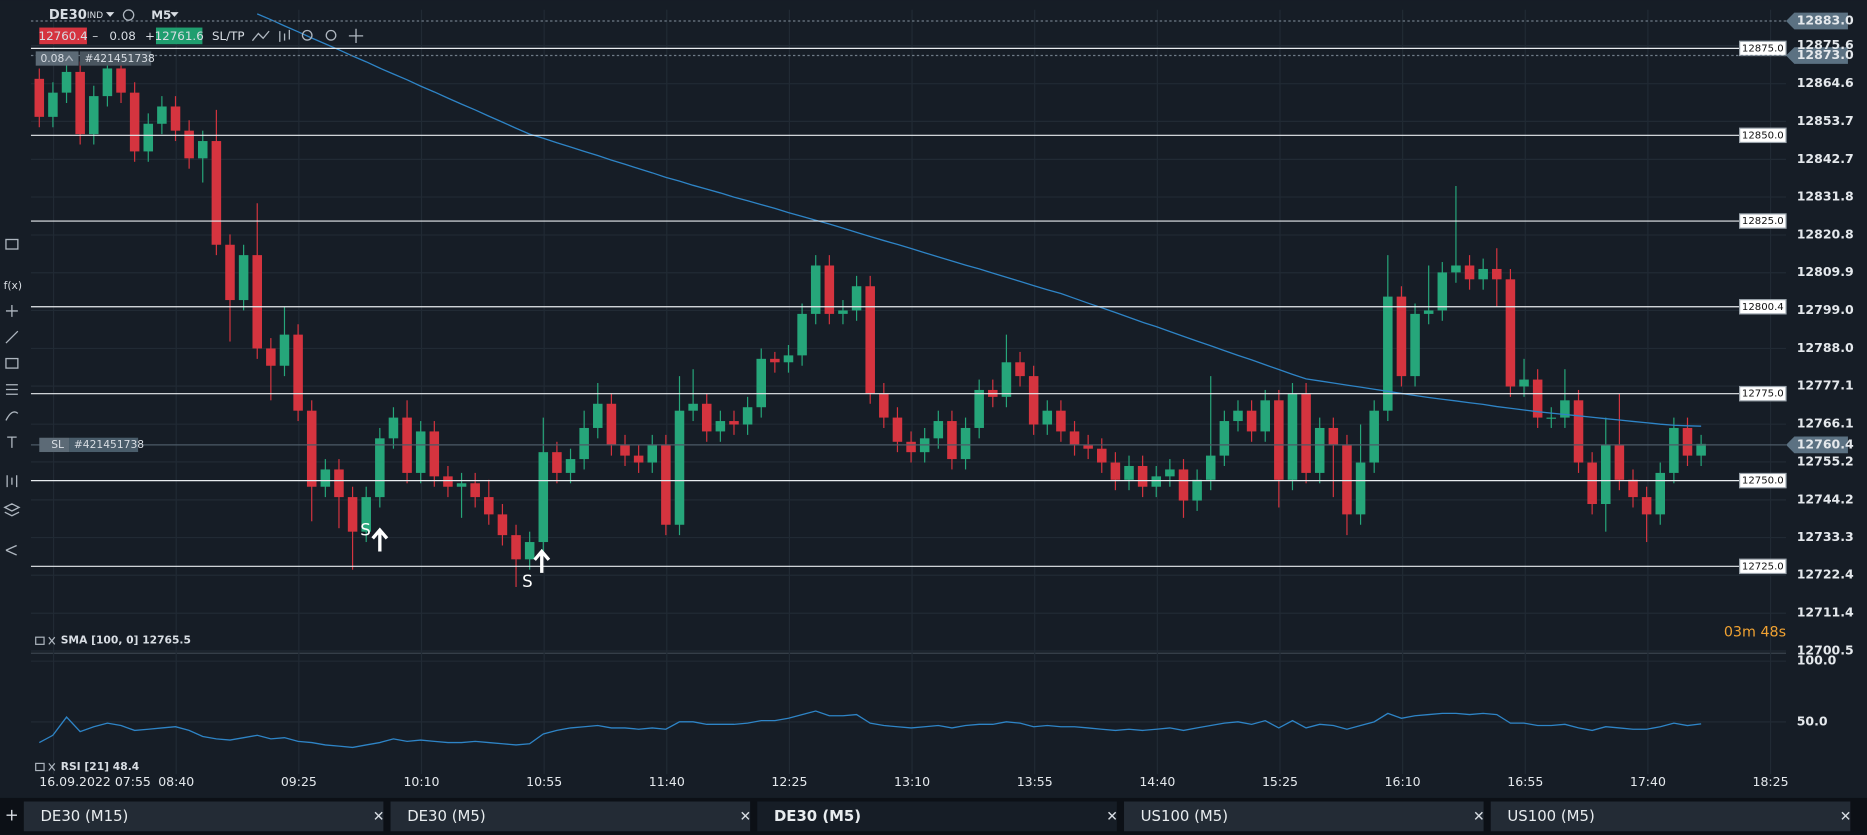 This screenshot has height=835, width=1867. I want to click on minus-icon: –, so click(95, 36).